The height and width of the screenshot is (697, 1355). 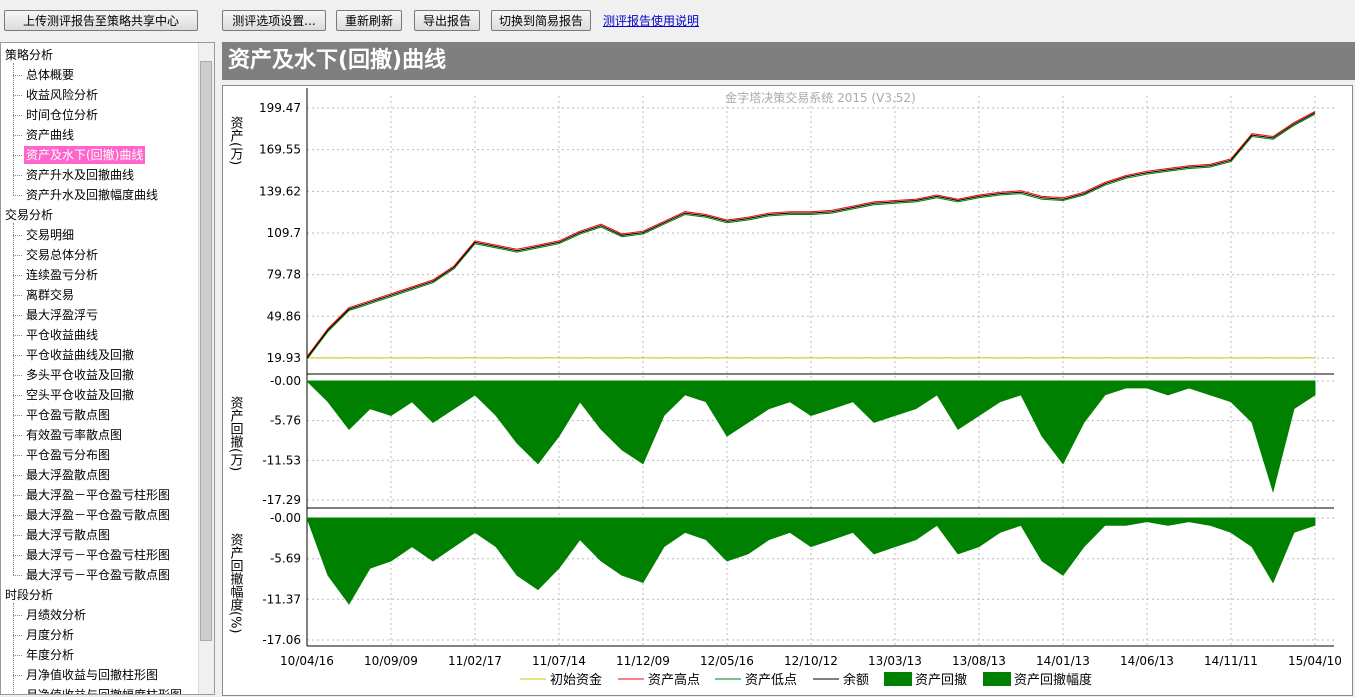 What do you see at coordinates (285, 421) in the screenshot?
I see `y-tick-label: -5.76` at bounding box center [285, 421].